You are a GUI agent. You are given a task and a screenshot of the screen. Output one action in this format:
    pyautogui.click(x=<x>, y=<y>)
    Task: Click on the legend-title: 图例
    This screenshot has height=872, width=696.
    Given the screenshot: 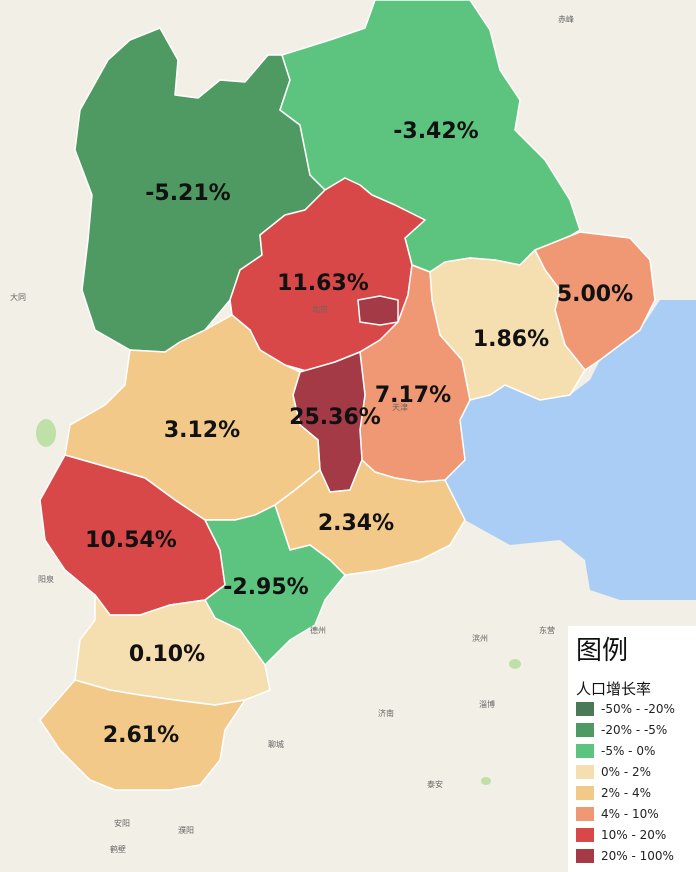 What is the action you would take?
    pyautogui.click(x=602, y=651)
    